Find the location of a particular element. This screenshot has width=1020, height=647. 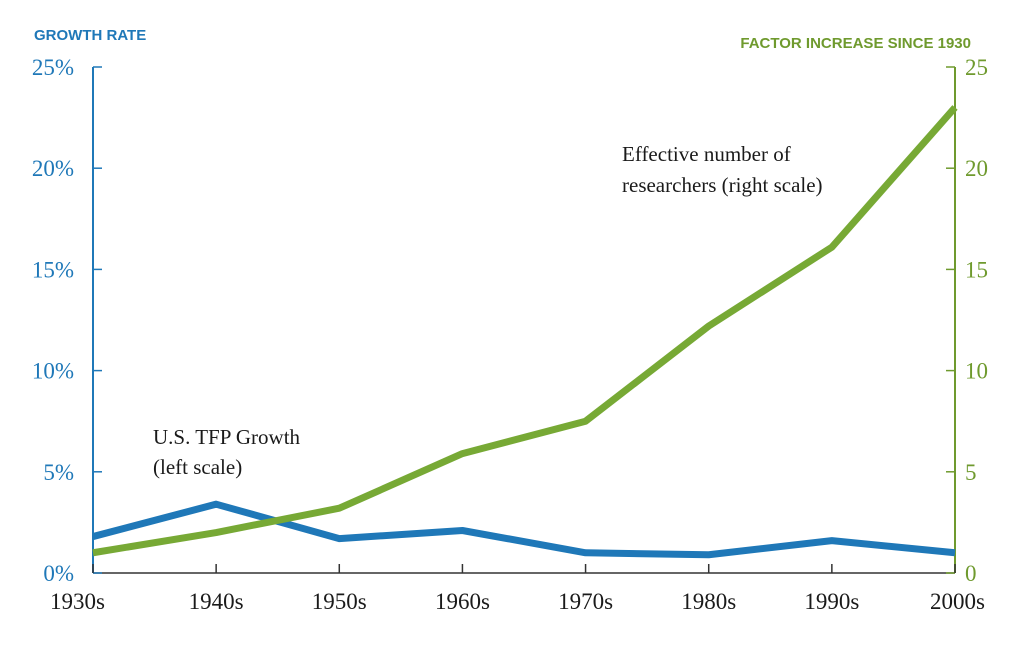

x-tick-label: 1950s is located at coordinates (339, 601).